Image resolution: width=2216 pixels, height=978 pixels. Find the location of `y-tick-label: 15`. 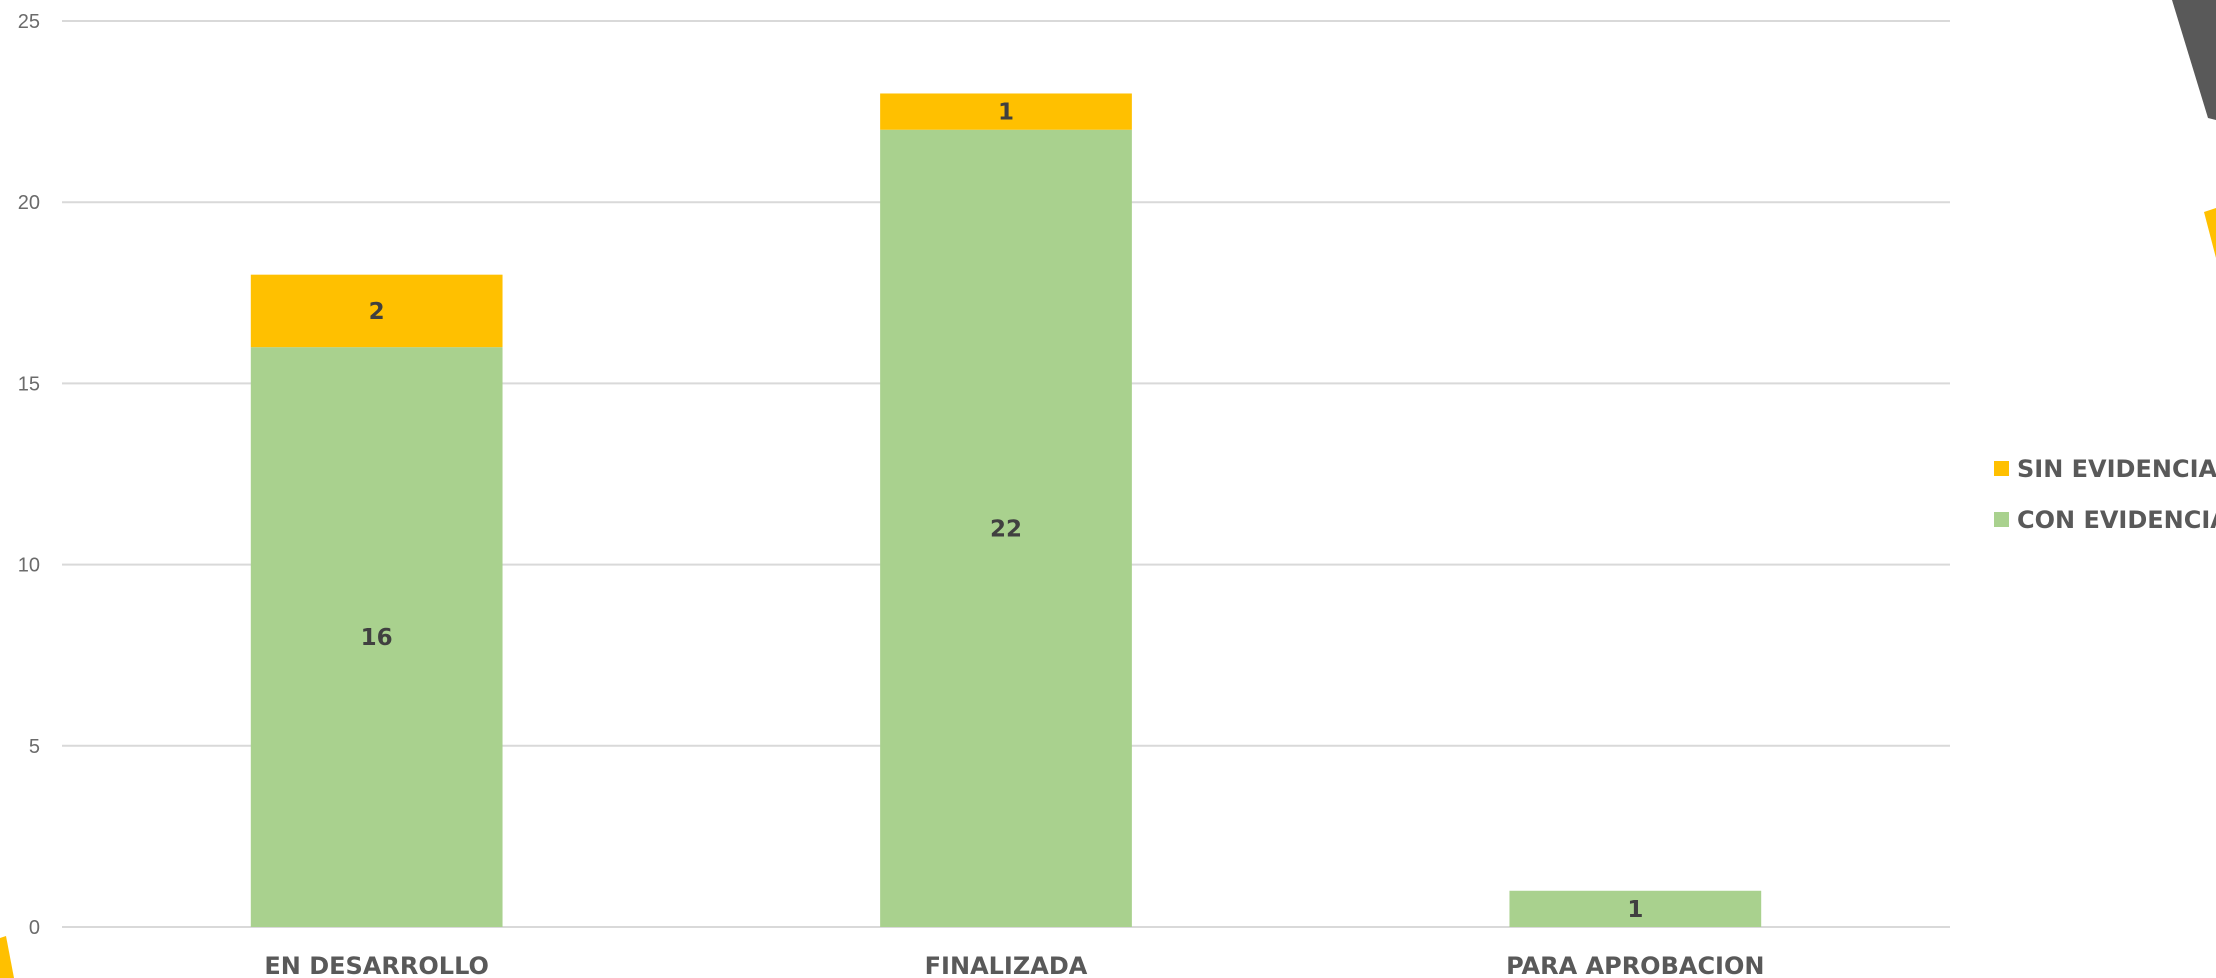

y-tick-label: 15 is located at coordinates (29, 384).